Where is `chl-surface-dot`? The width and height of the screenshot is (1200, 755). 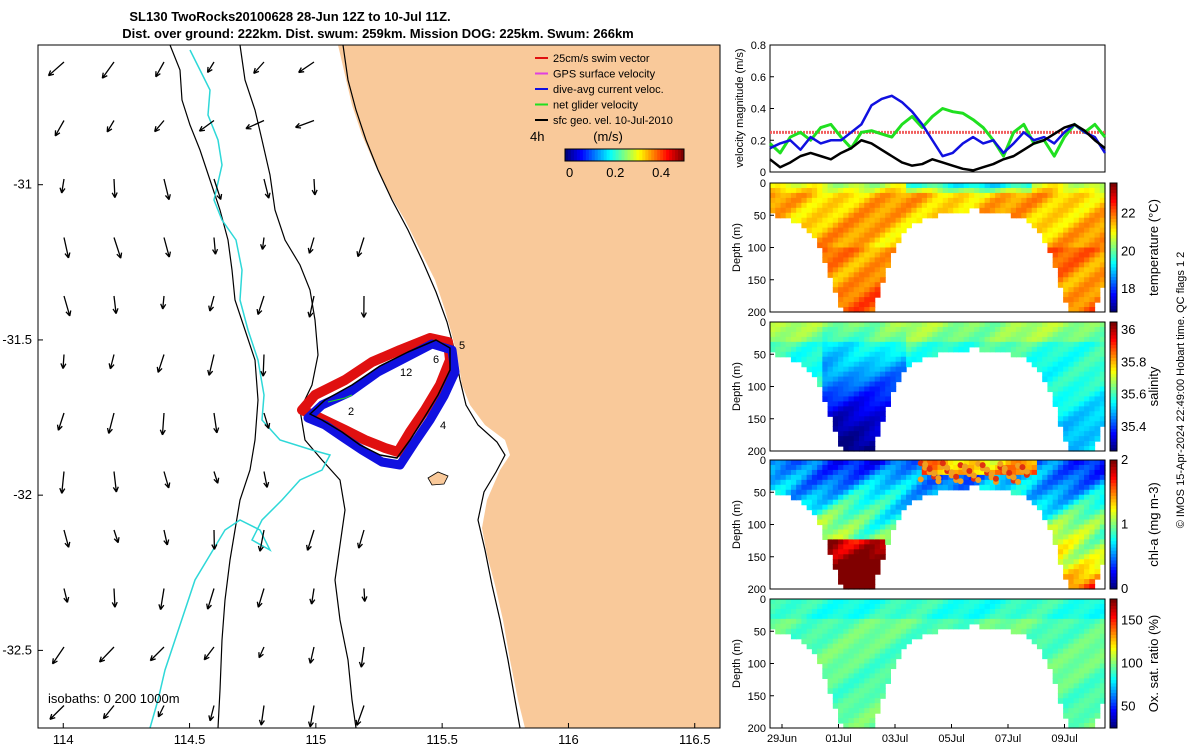 chl-surface-dot is located at coordinates (1022, 467).